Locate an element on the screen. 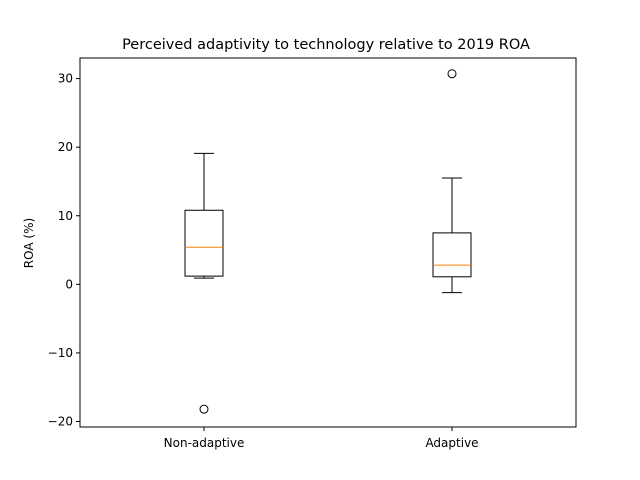 The width and height of the screenshot is (640, 480). y-tick-label: 20 is located at coordinates (65, 147).